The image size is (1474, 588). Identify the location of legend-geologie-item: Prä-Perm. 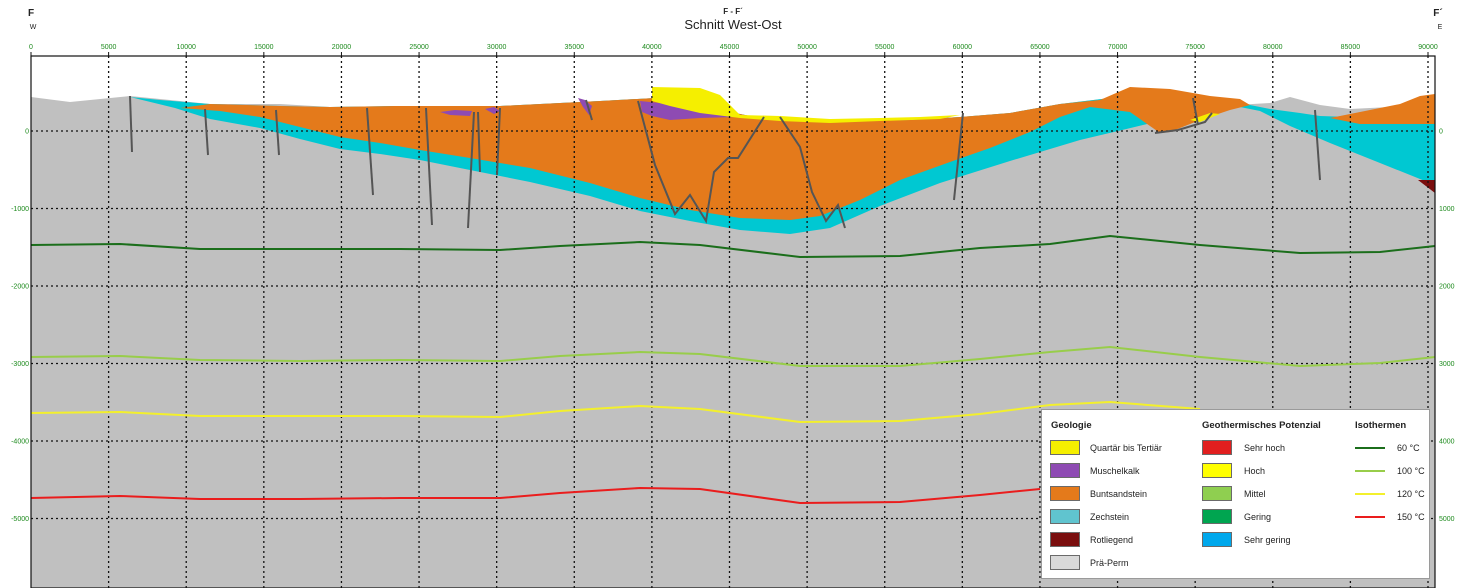
(1089, 562).